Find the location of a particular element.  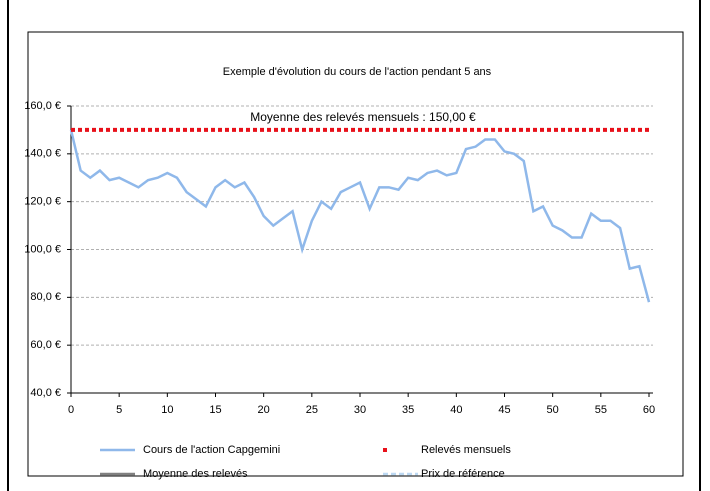

x-tick-label: 50 is located at coordinates (553, 410).